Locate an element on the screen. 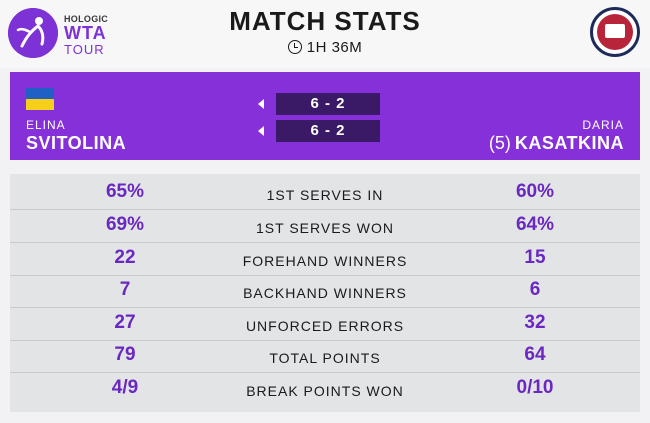  flag-yellow-stripe is located at coordinates (40, 104).